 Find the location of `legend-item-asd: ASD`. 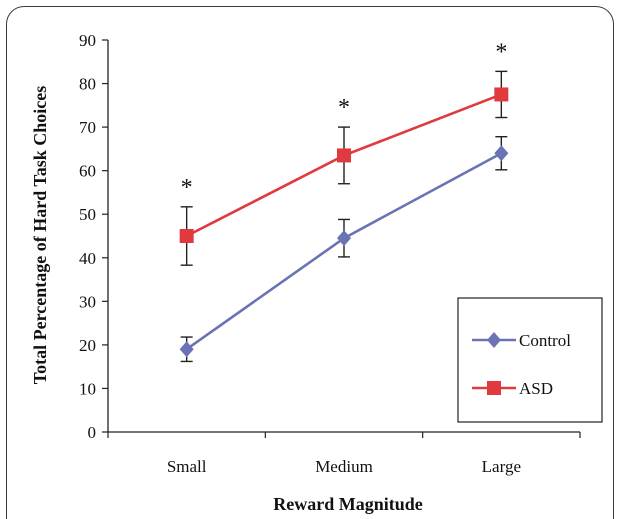

legend-item-asd: ASD is located at coordinates (512, 388).